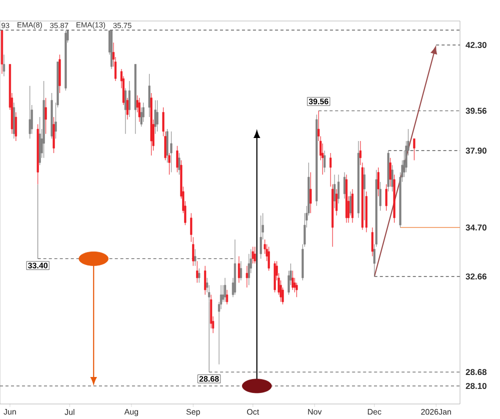 The image size is (500, 419). What do you see at coordinates (69, 412) in the screenshot?
I see `x-tick-label: Jul` at bounding box center [69, 412].